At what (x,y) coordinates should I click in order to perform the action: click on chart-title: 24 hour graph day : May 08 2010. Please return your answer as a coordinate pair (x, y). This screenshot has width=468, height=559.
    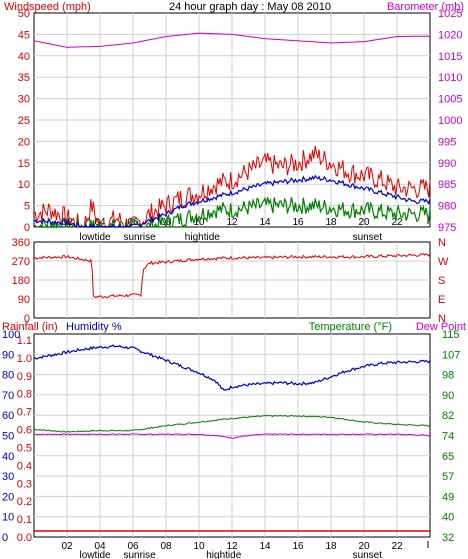
    Looking at the image, I should click on (250, 7).